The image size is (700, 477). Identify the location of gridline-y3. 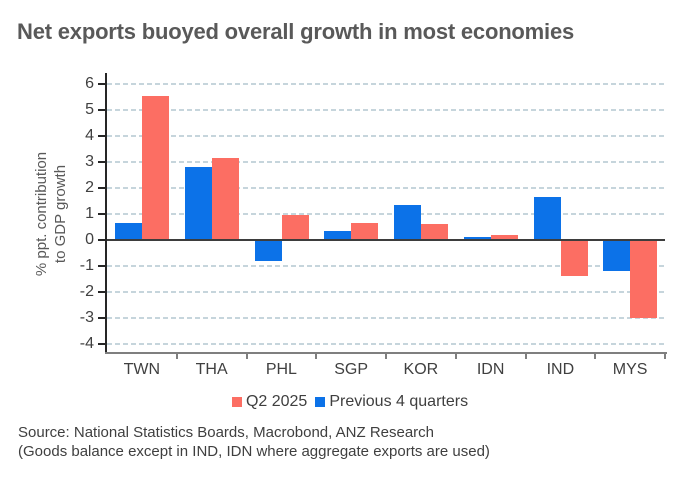
(386, 162).